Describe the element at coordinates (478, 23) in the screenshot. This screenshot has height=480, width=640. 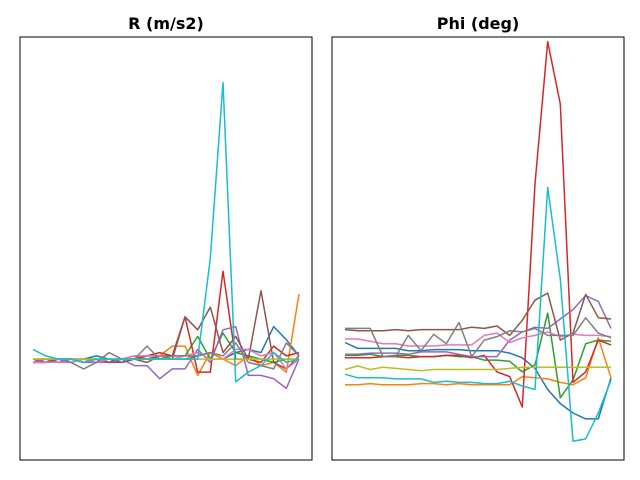
I see `chart-title-phi: Phi (deg)` at that location.